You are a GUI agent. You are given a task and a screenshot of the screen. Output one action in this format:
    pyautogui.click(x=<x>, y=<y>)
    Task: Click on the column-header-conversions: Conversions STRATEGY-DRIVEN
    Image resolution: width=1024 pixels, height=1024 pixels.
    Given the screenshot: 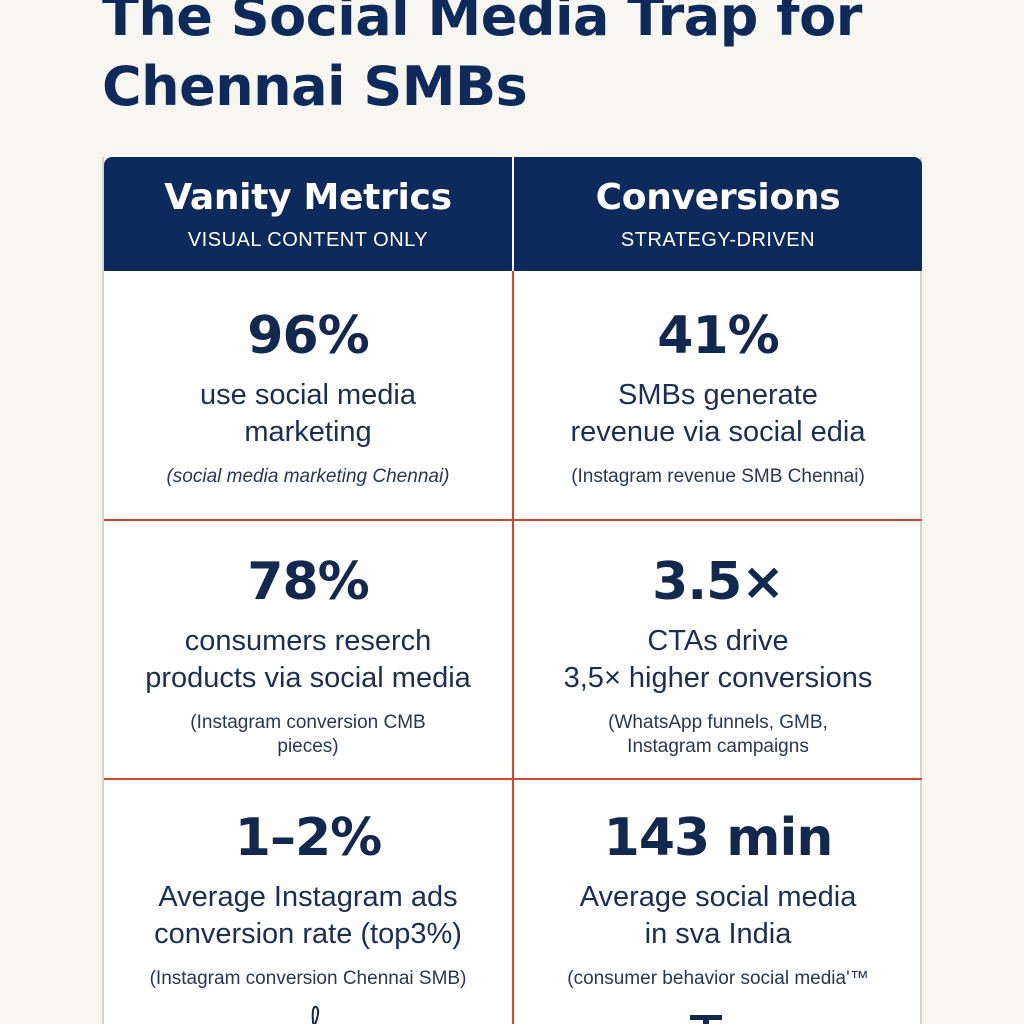 What is the action you would take?
    pyautogui.click(x=718, y=214)
    